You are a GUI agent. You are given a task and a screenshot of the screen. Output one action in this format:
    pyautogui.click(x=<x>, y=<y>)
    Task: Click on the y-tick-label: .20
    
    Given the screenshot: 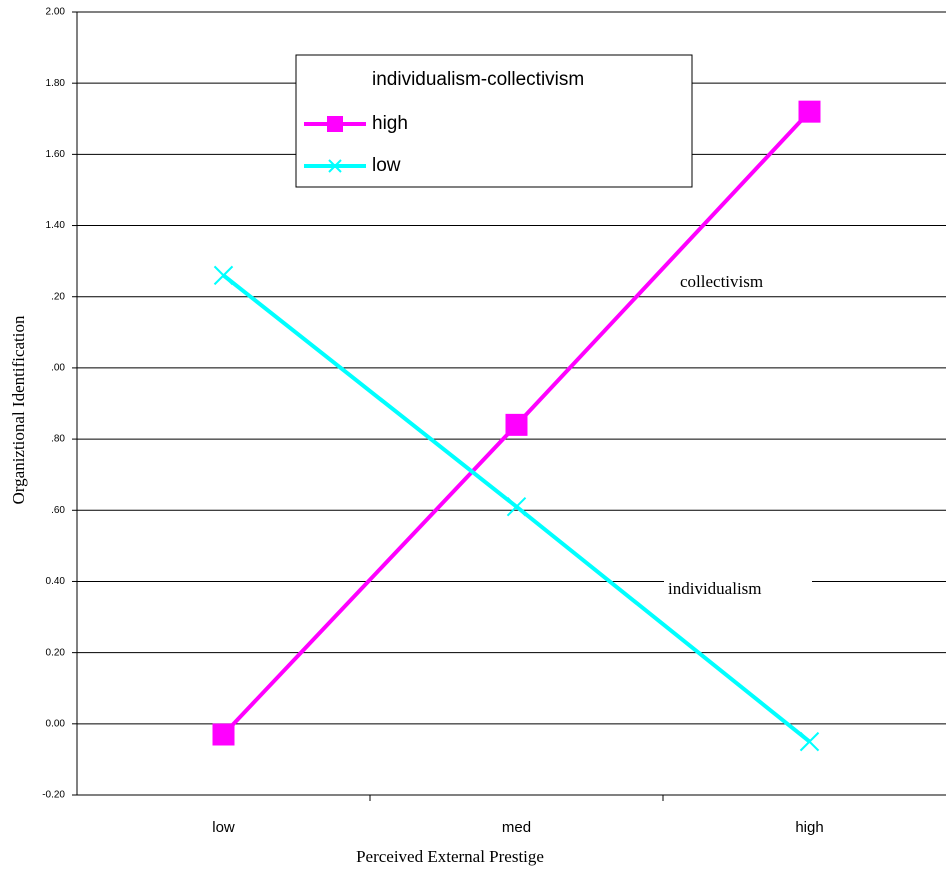 What is the action you would take?
    pyautogui.click(x=58, y=296)
    